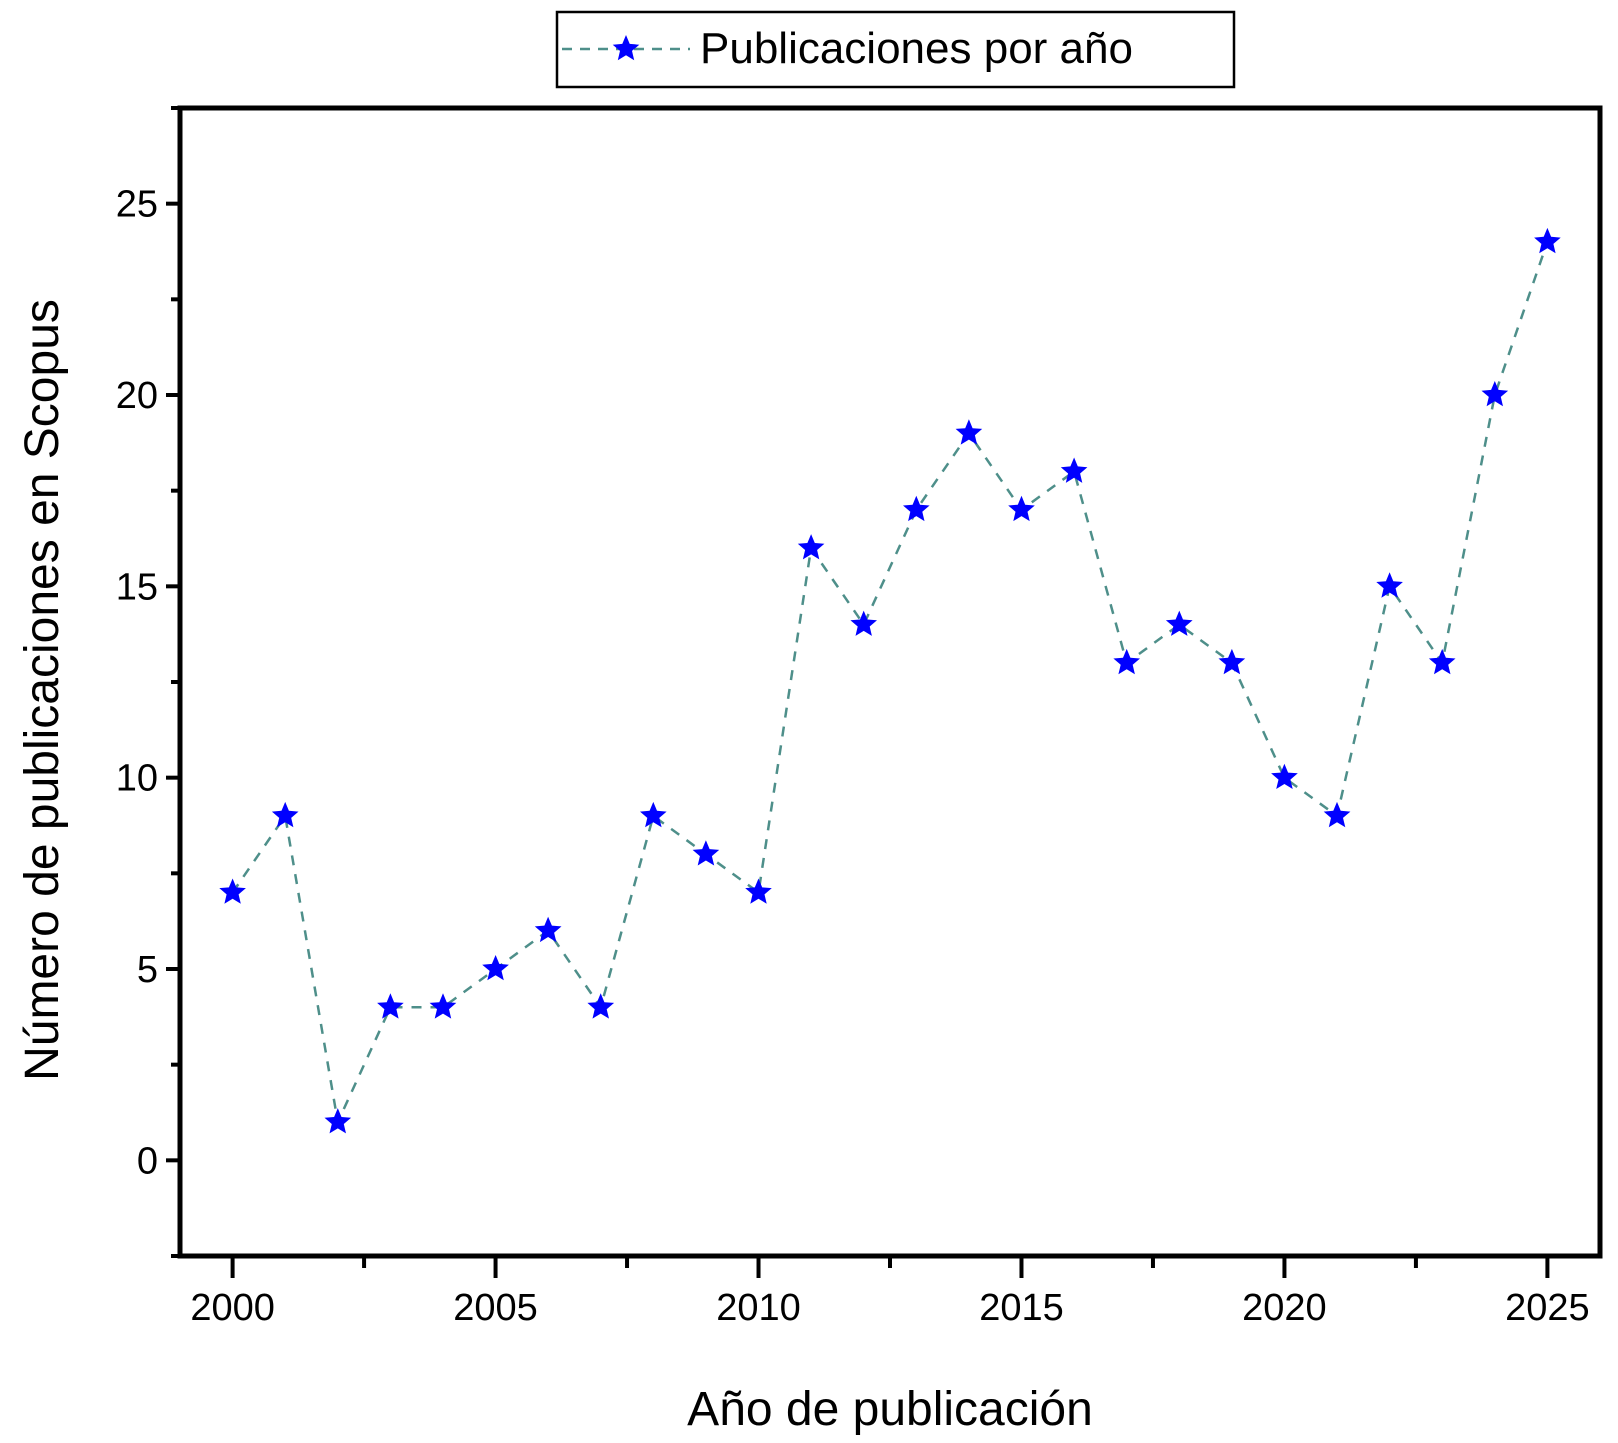  I want to click on x-tick-label: 2020, so click(1284, 1308).